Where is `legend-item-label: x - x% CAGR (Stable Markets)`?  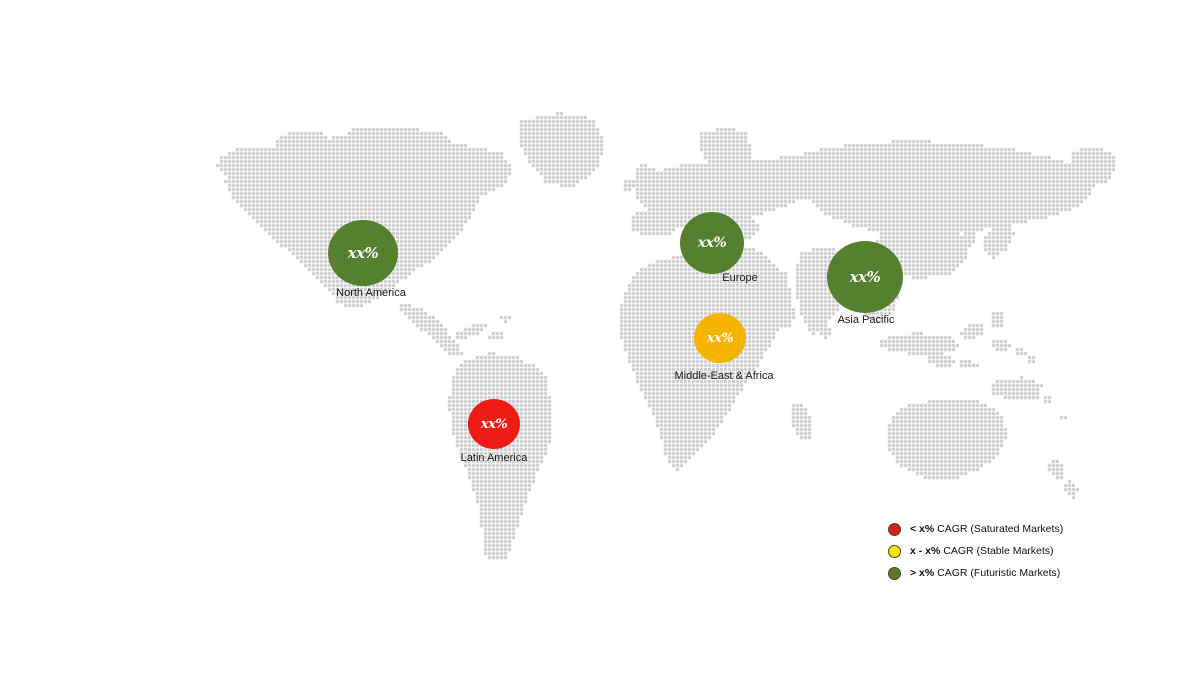 legend-item-label: x - x% CAGR (Stable Markets) is located at coordinates (982, 551).